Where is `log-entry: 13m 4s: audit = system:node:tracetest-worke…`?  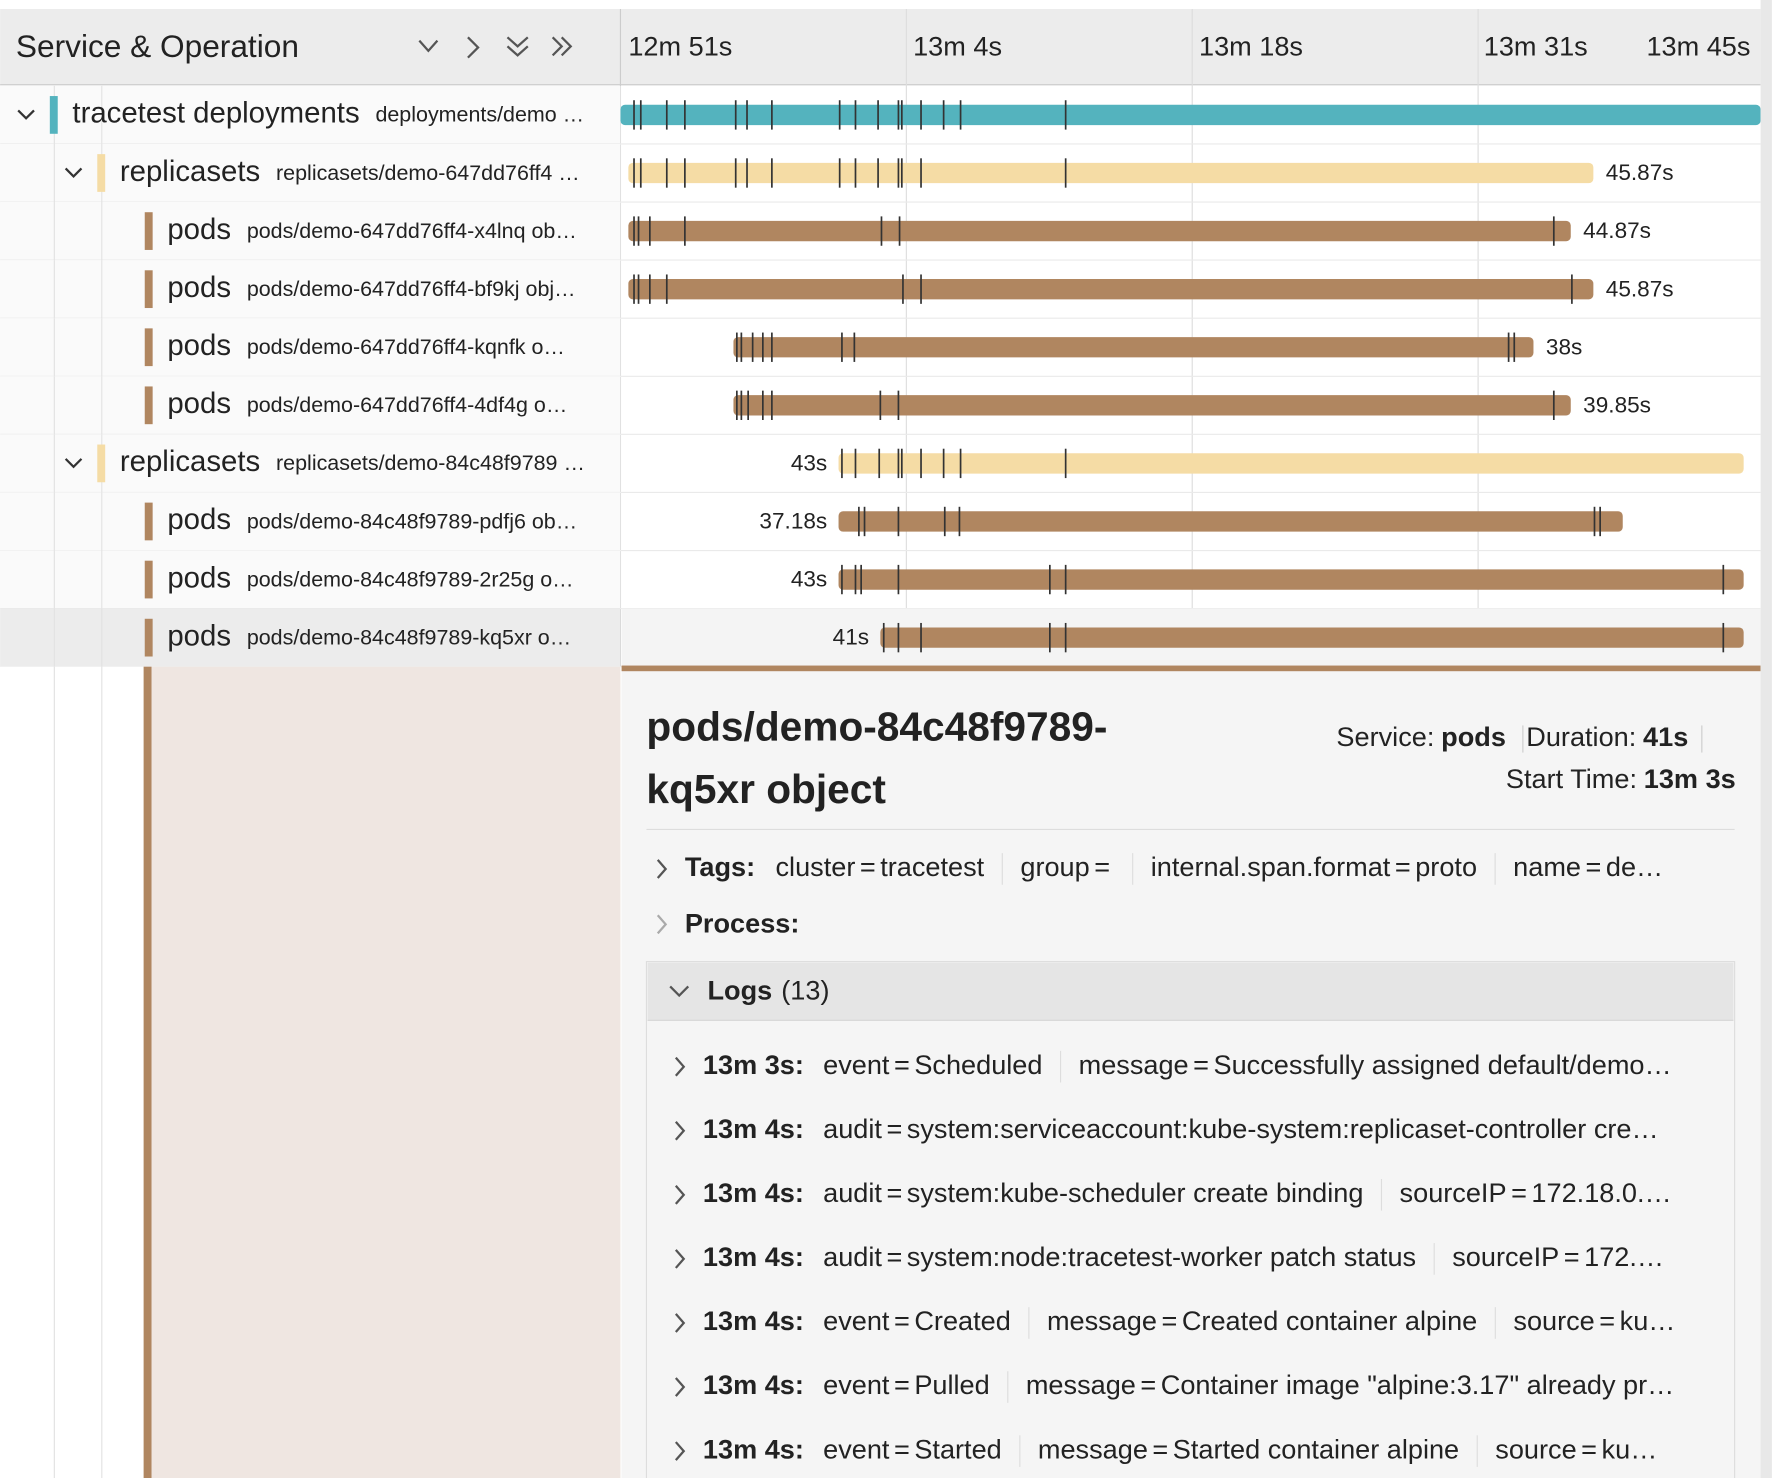
log-entry: 13m 4s: audit = system:node:tracetest-worke… is located at coordinates (1169, 1258).